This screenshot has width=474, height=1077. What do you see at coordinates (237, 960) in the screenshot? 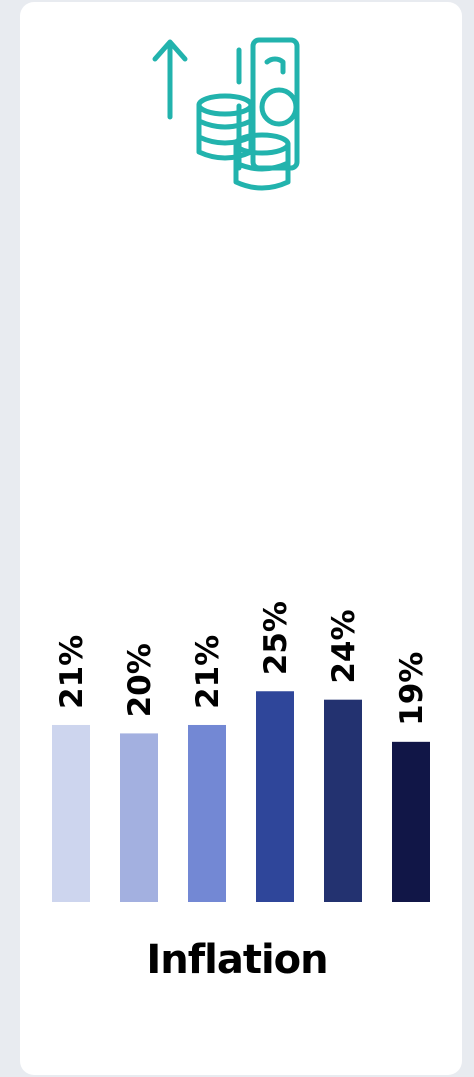
I see `chart-title: Inflation` at bounding box center [237, 960].